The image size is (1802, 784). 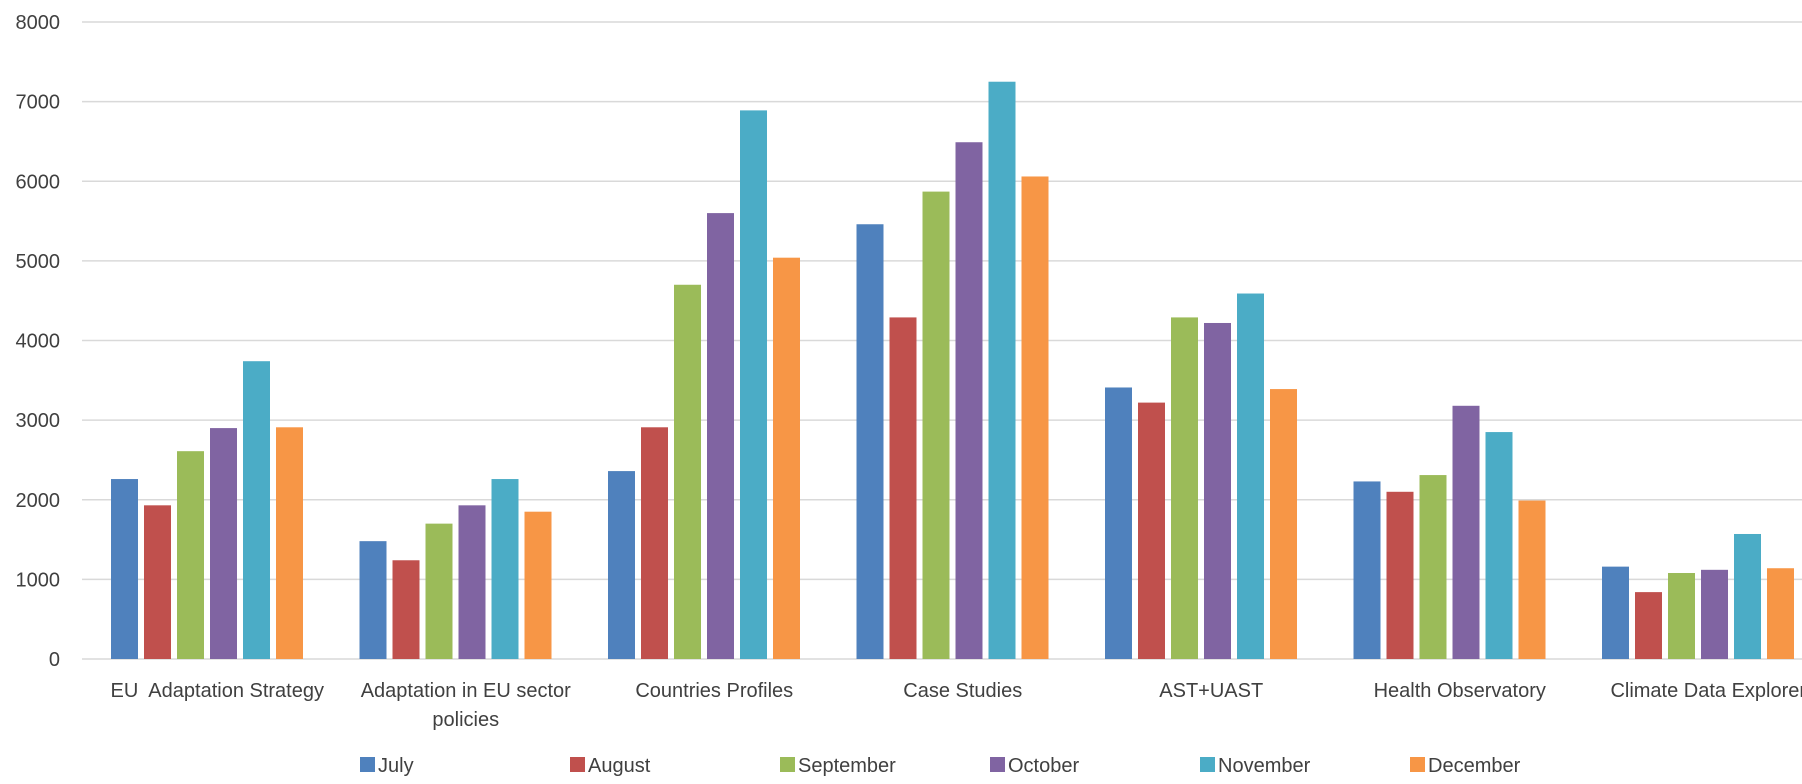 What do you see at coordinates (466, 705) in the screenshot?
I see `x-category-label: Adaptation in EU sector policies` at bounding box center [466, 705].